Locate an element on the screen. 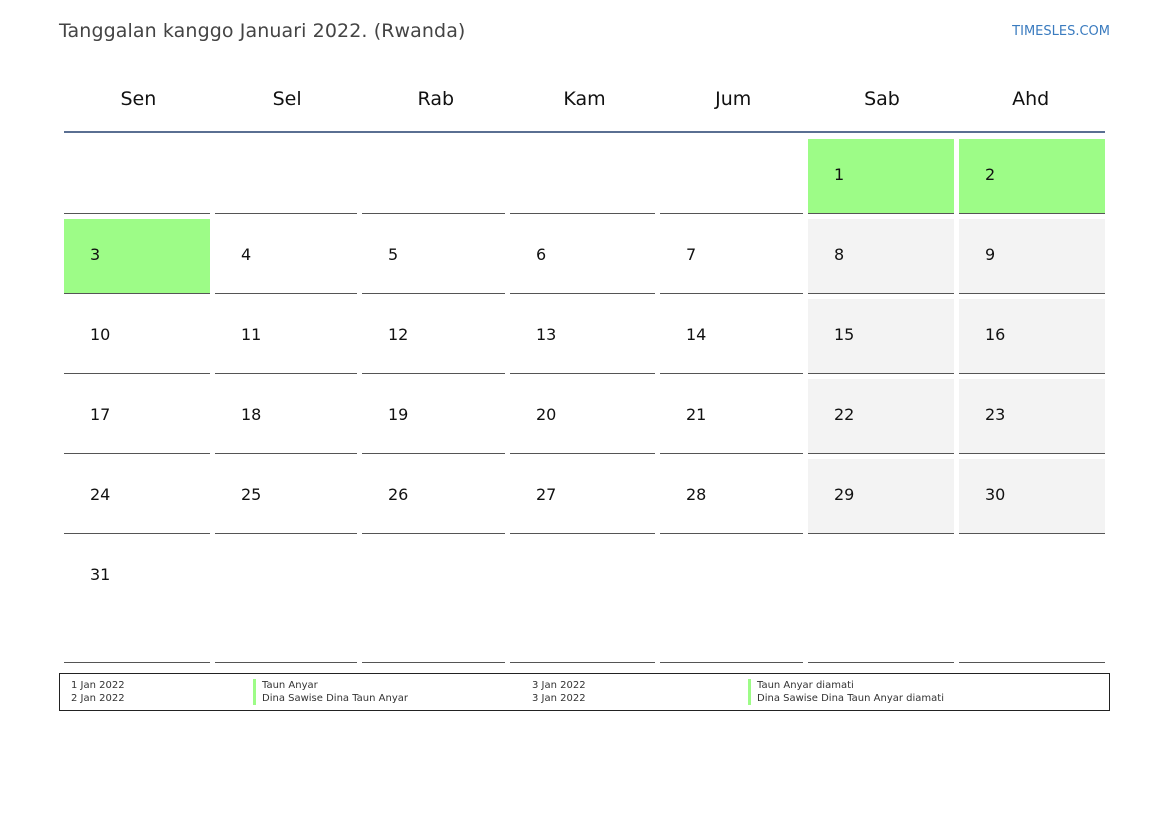 Image resolution: width=1169 pixels, height=827 pixels. day-cell: 1 is located at coordinates (881, 176).